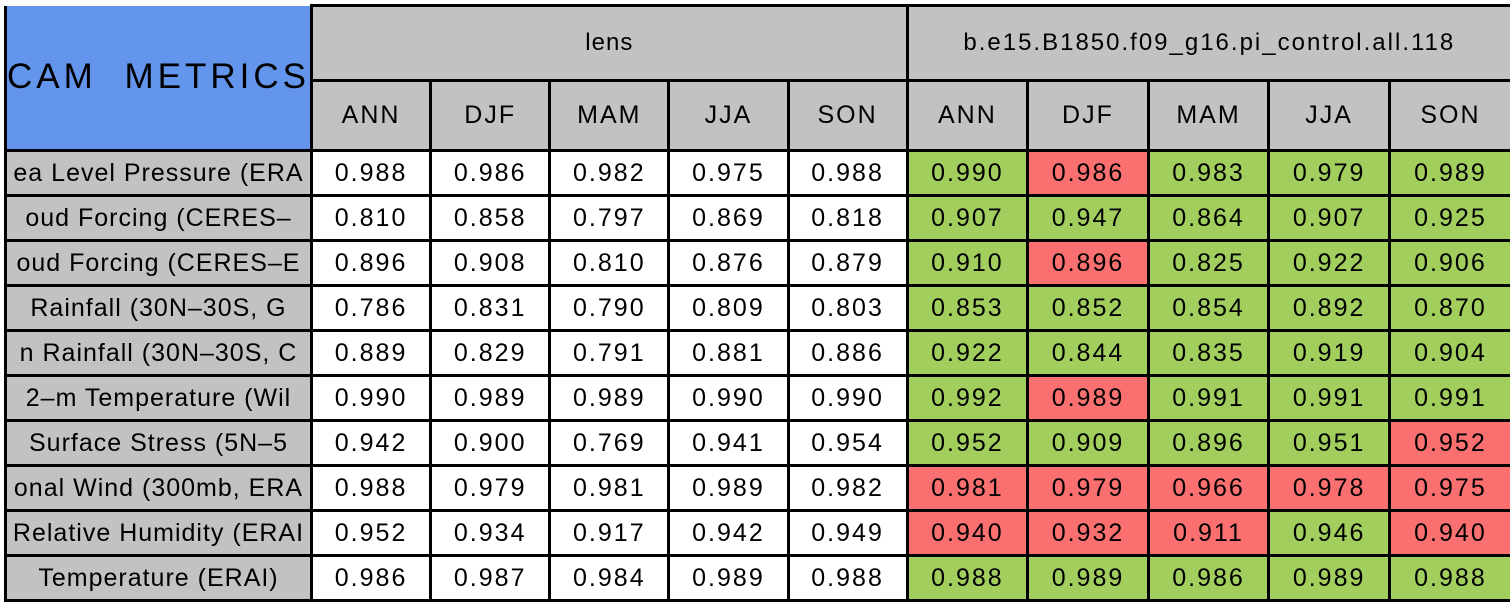 The height and width of the screenshot is (611, 1510). I want to click on control-value-cell: 0.983, so click(1208, 173).